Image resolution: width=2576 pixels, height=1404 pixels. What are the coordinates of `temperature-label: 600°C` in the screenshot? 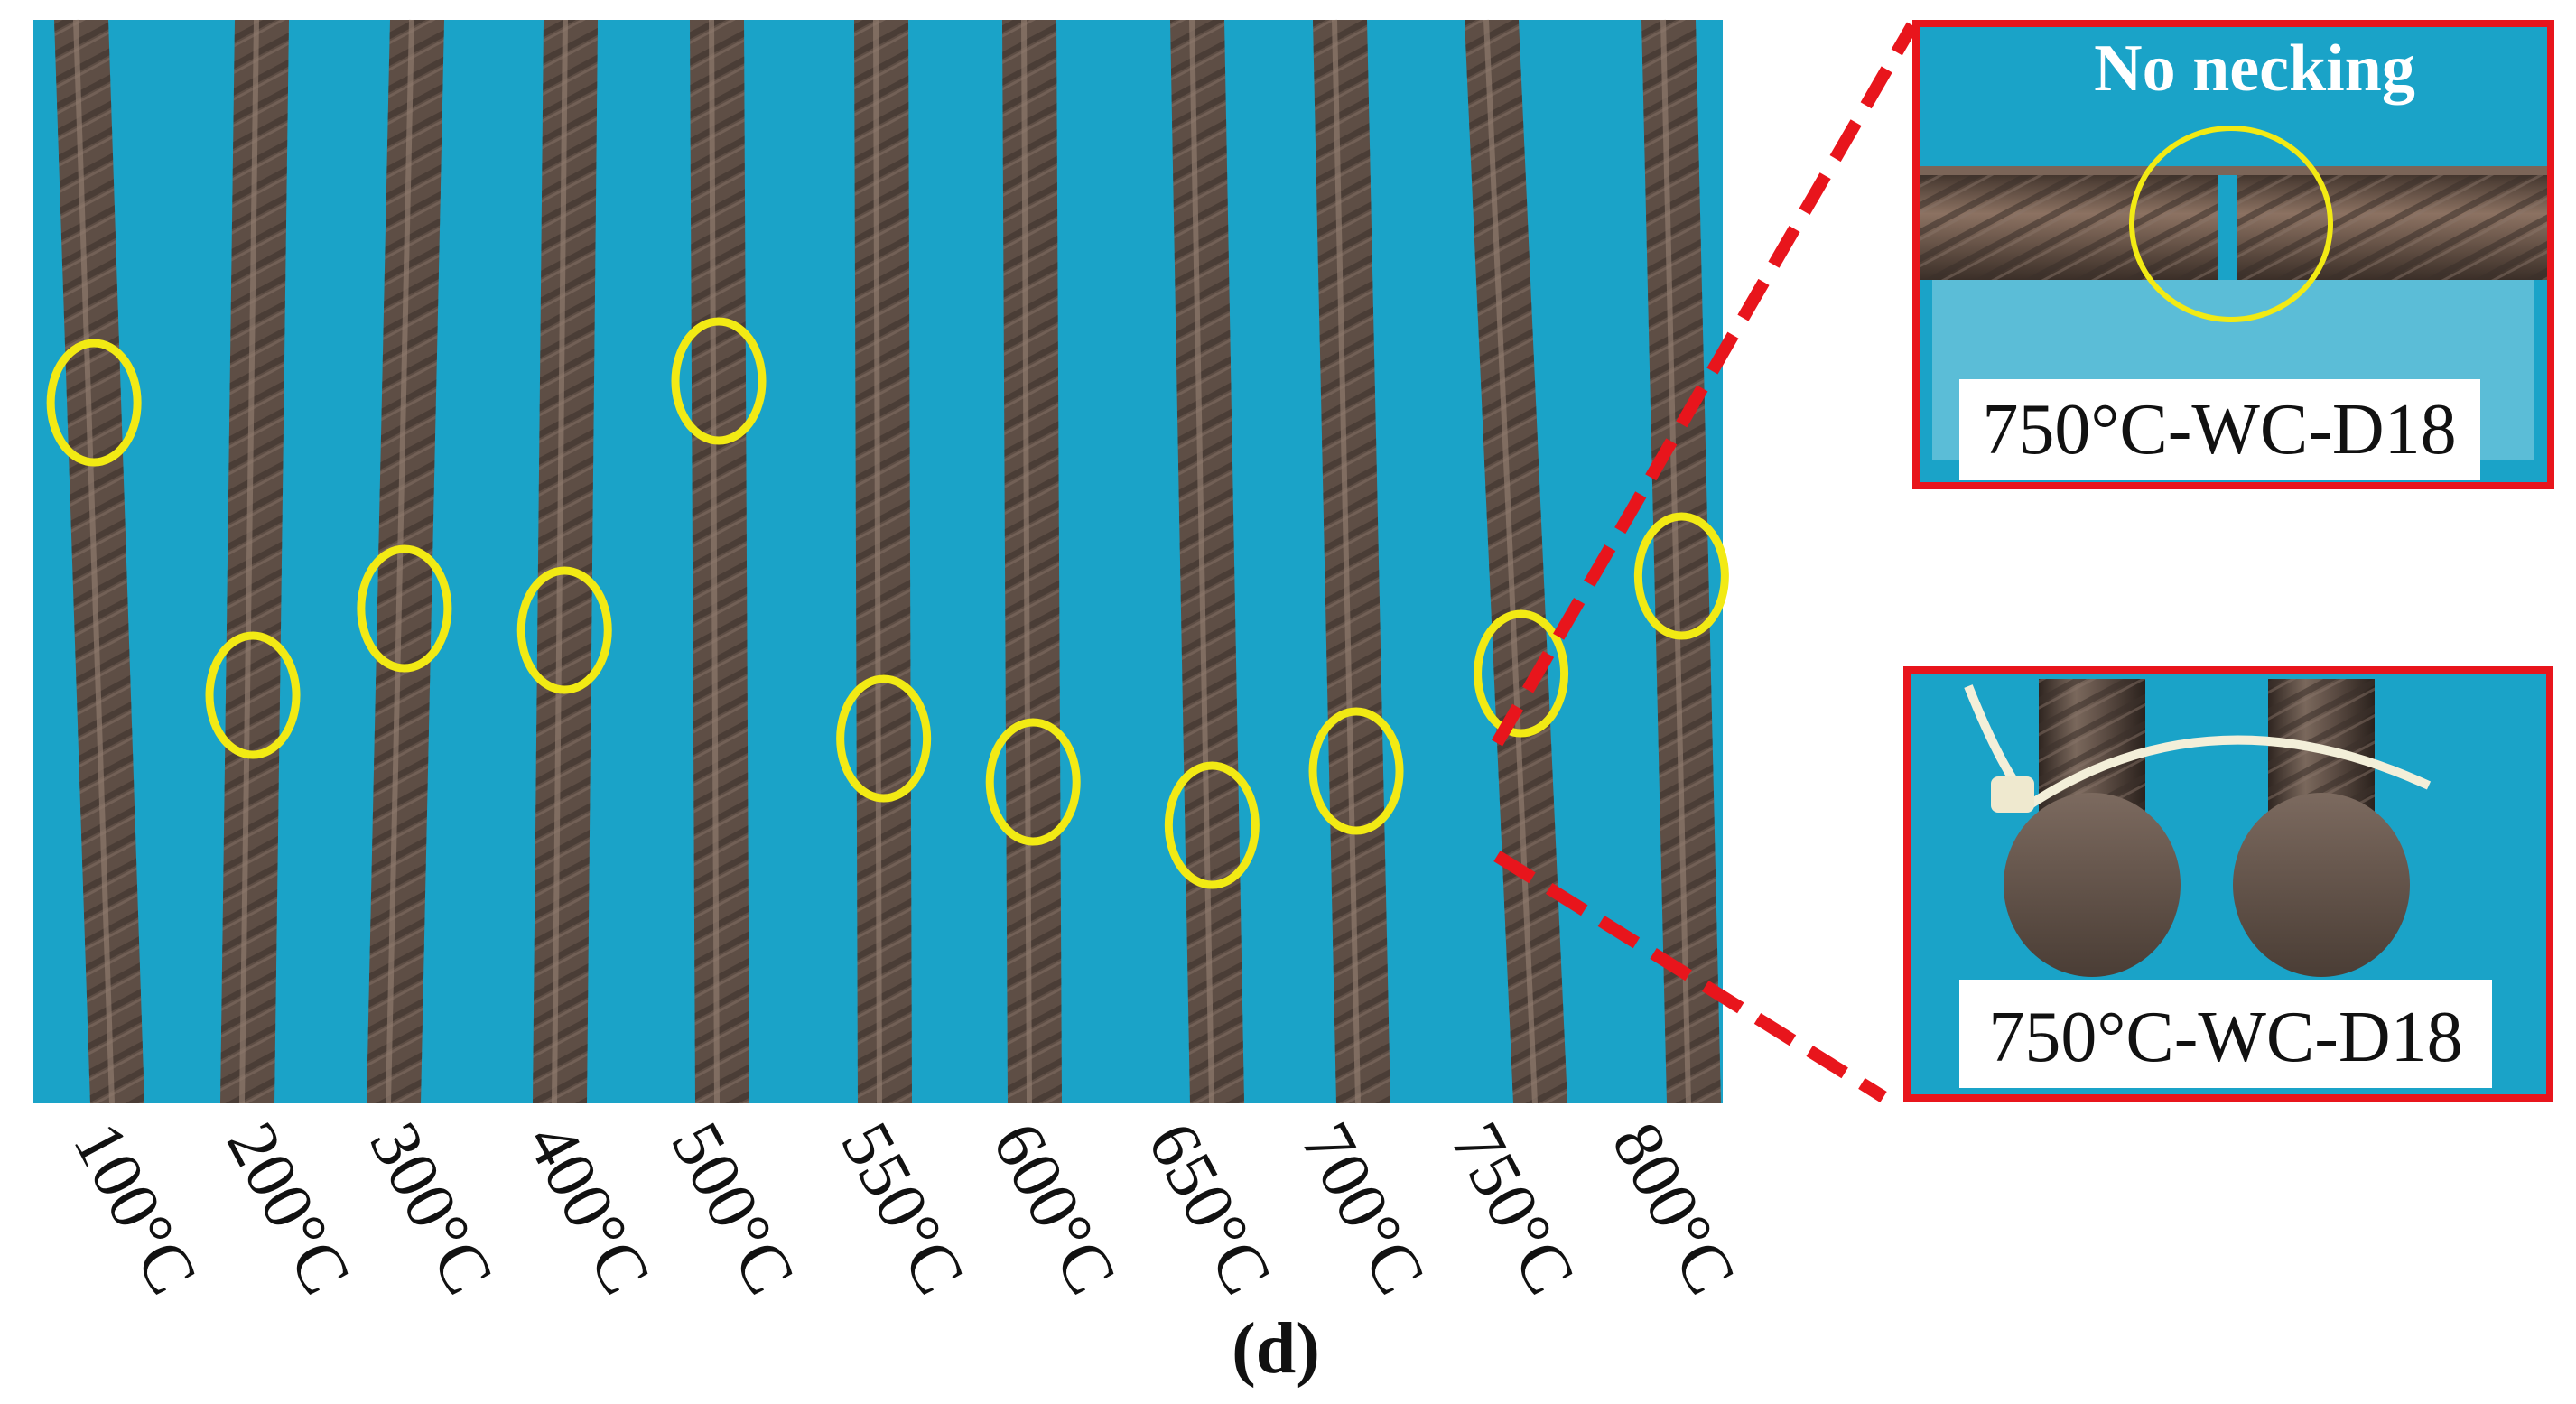 It's located at (1055, 1208).